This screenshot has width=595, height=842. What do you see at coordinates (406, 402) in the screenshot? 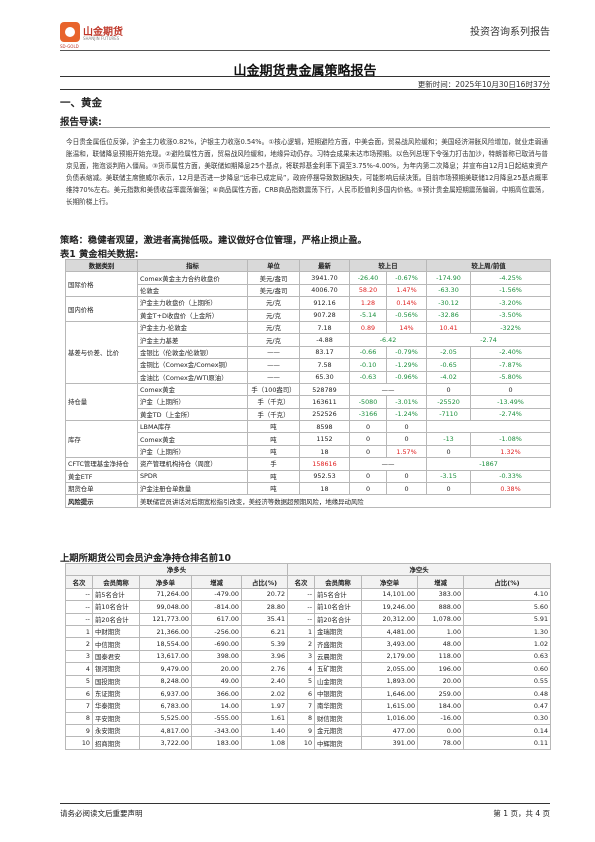
I see `table-cell: -3.01%` at bounding box center [406, 402].